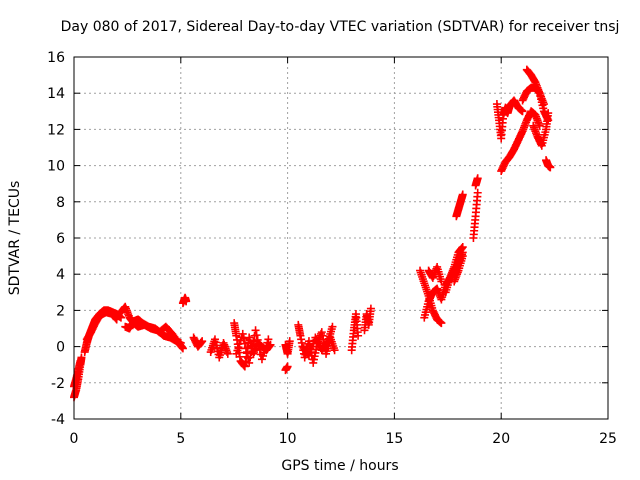  What do you see at coordinates (60, 203) in the screenshot?
I see `y-tick-label: 8` at bounding box center [60, 203].